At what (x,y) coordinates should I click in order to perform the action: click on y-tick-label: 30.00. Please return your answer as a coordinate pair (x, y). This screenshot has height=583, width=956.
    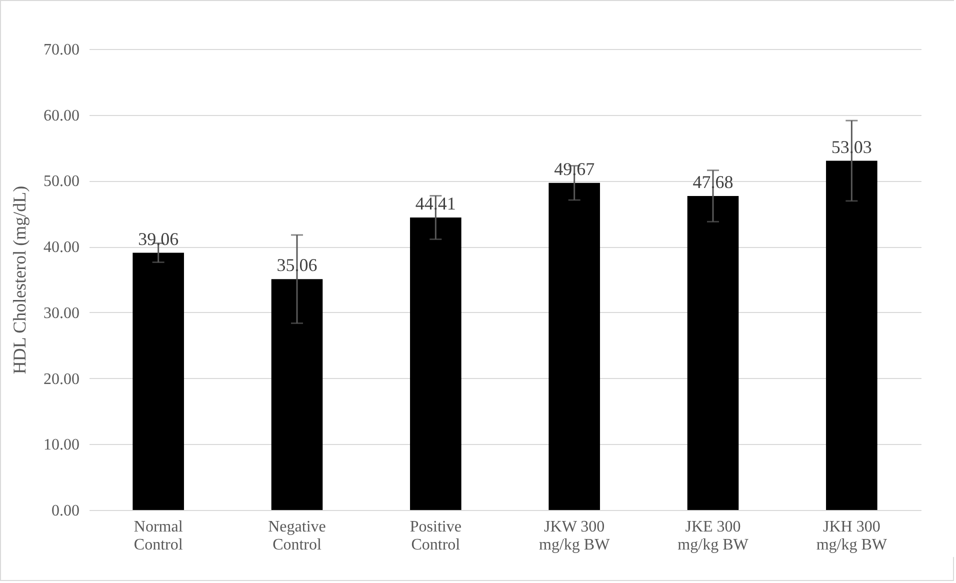
    Looking at the image, I should click on (62, 313).